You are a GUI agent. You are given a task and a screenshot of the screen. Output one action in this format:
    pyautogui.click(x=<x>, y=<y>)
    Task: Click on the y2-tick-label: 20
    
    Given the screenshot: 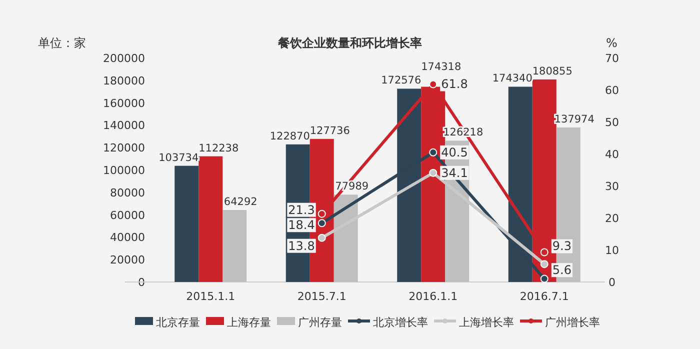 What is the action you would take?
    pyautogui.click(x=612, y=218)
    